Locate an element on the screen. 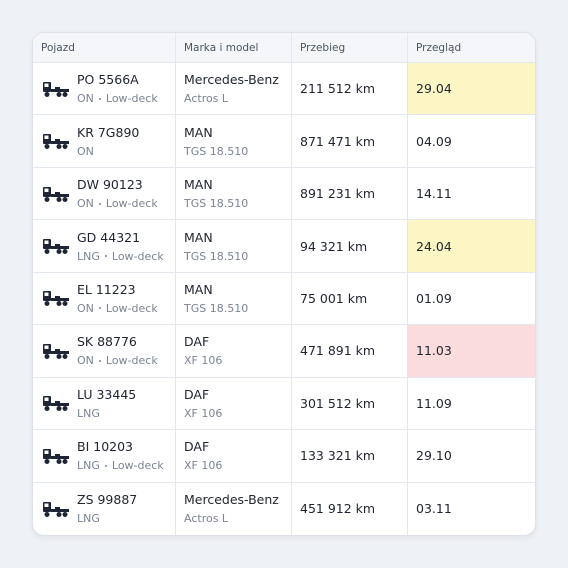  inspection-cell: 11.09 is located at coordinates (471, 404).